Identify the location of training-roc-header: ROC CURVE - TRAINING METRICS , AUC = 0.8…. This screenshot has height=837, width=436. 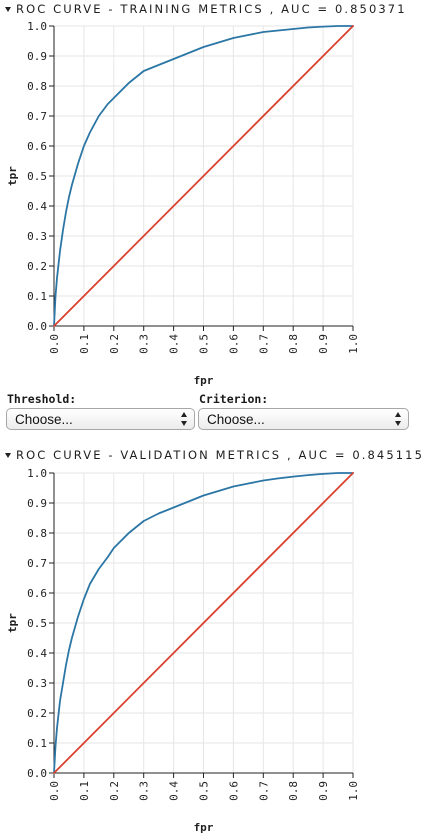
(215, 9).